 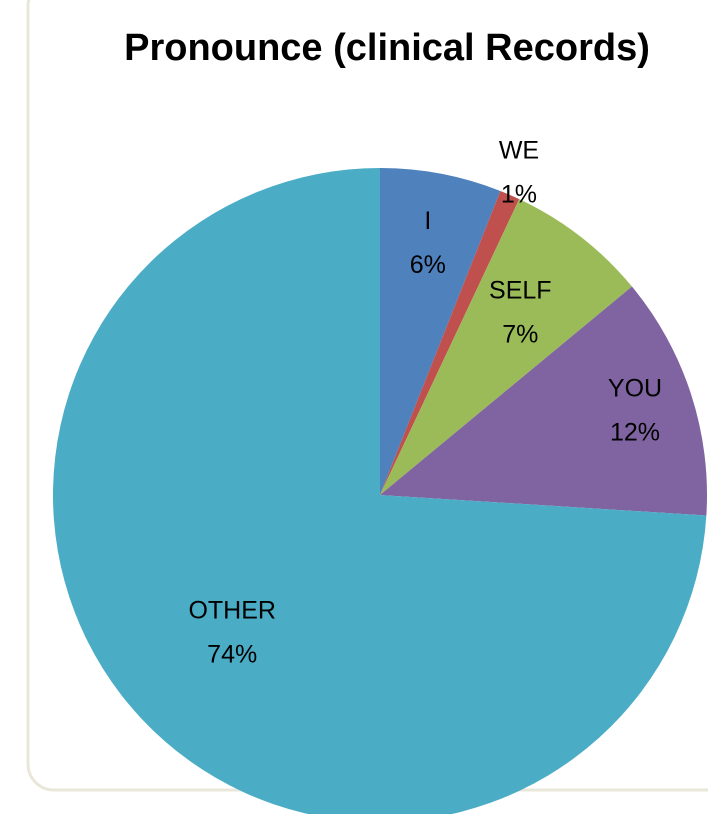 What do you see at coordinates (519, 194) in the screenshot?
I see `slice-label-value: 1%` at bounding box center [519, 194].